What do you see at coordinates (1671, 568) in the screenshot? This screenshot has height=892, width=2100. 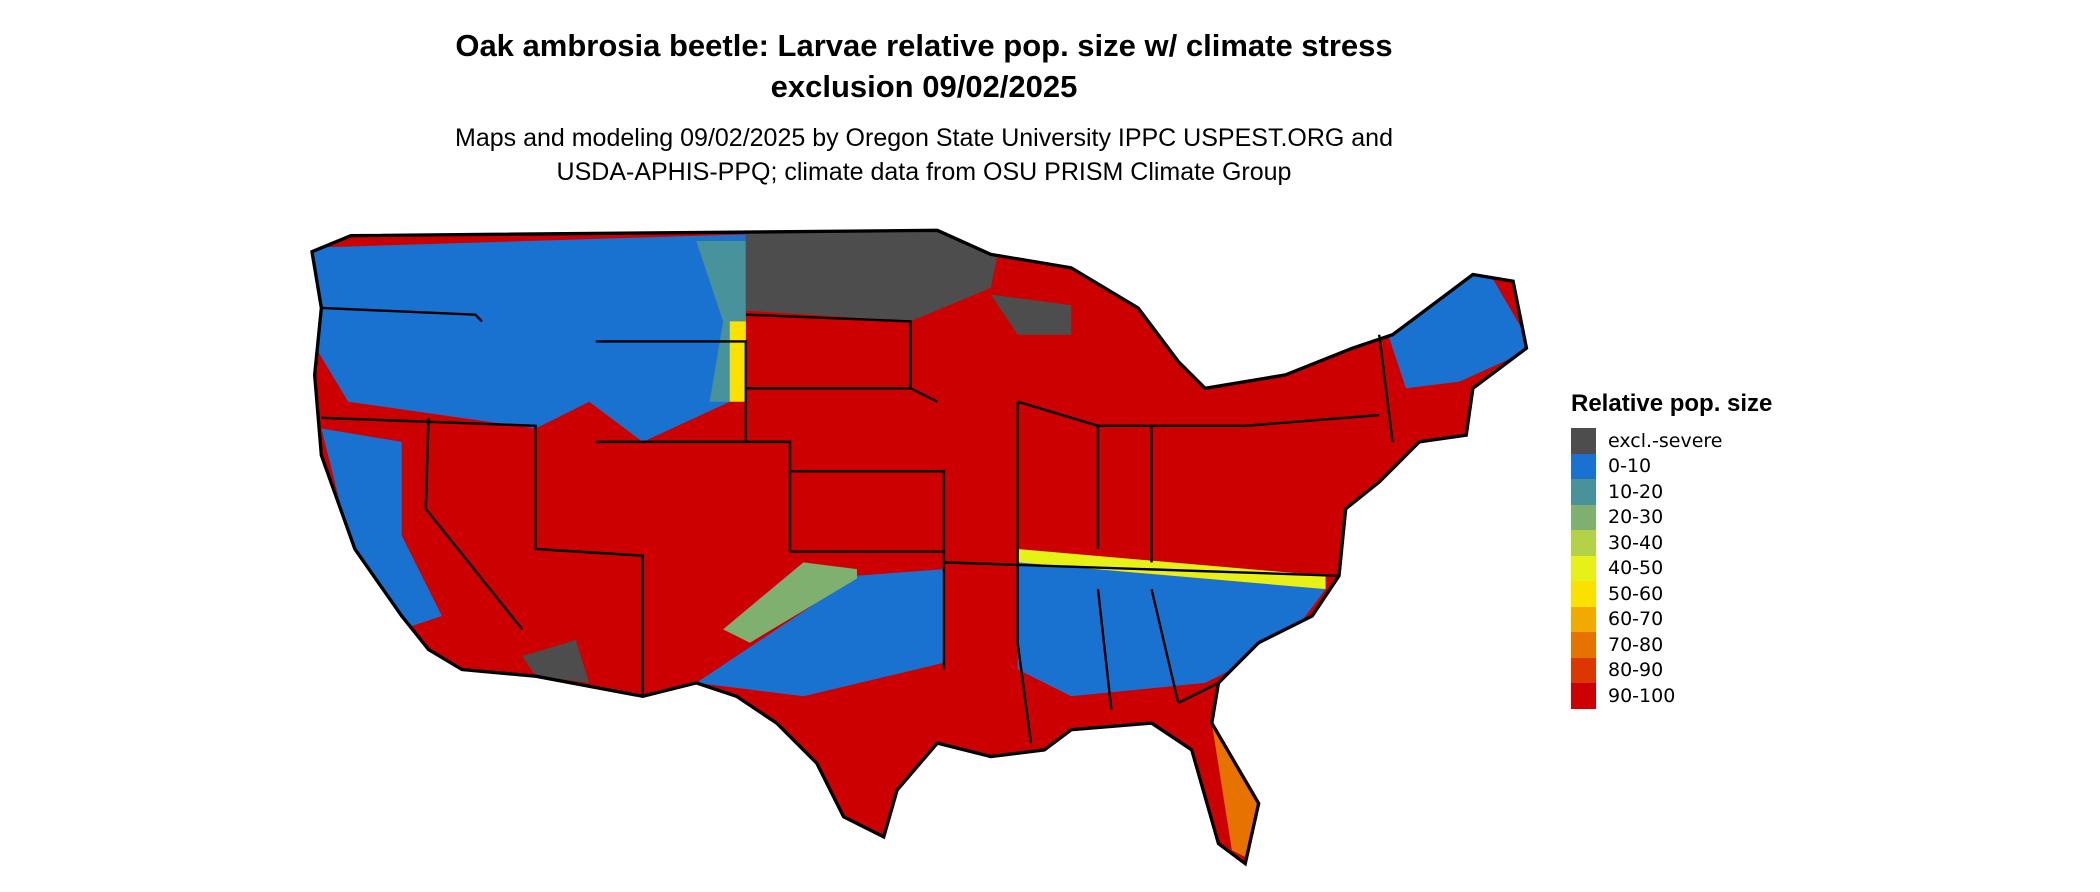 I see `legend-item: 40-50` at bounding box center [1671, 568].